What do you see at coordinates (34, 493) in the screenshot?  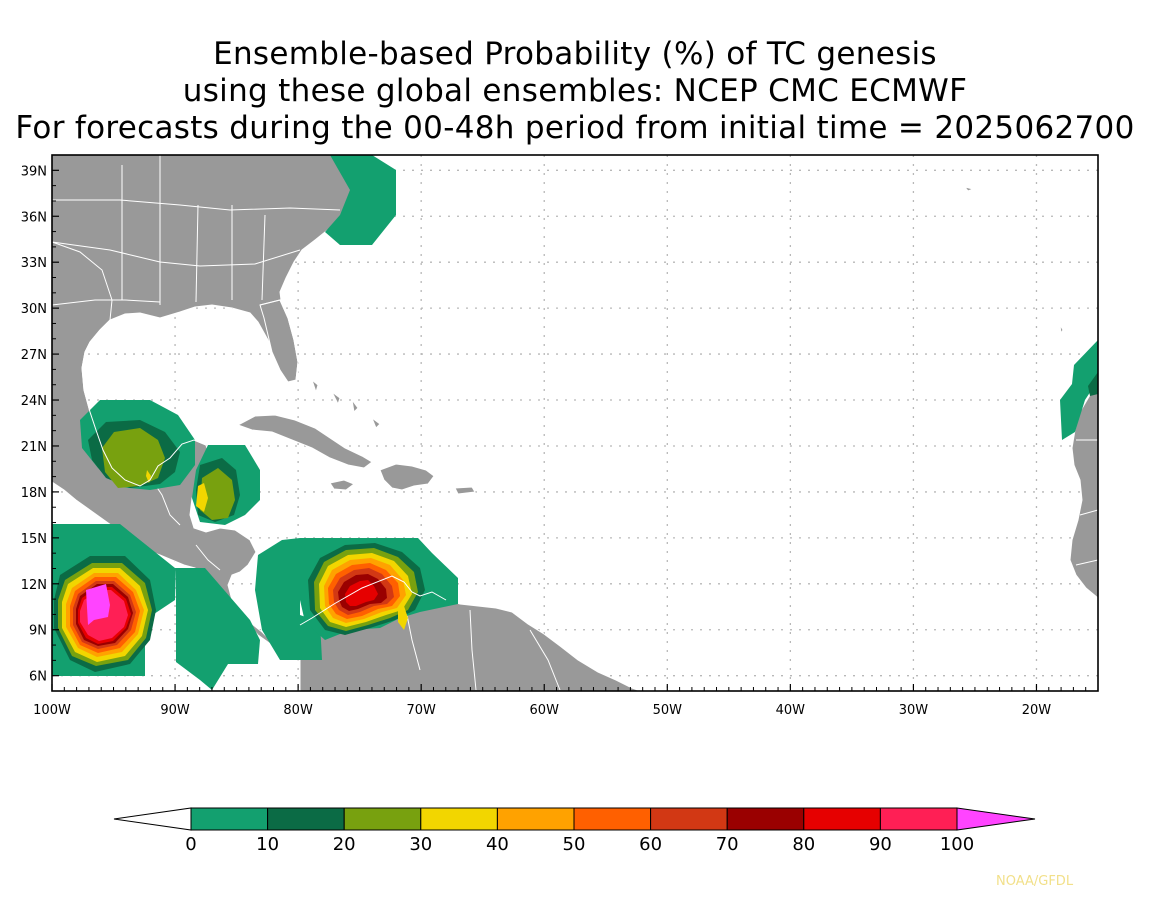 I see `lat-label: 18N` at bounding box center [34, 493].